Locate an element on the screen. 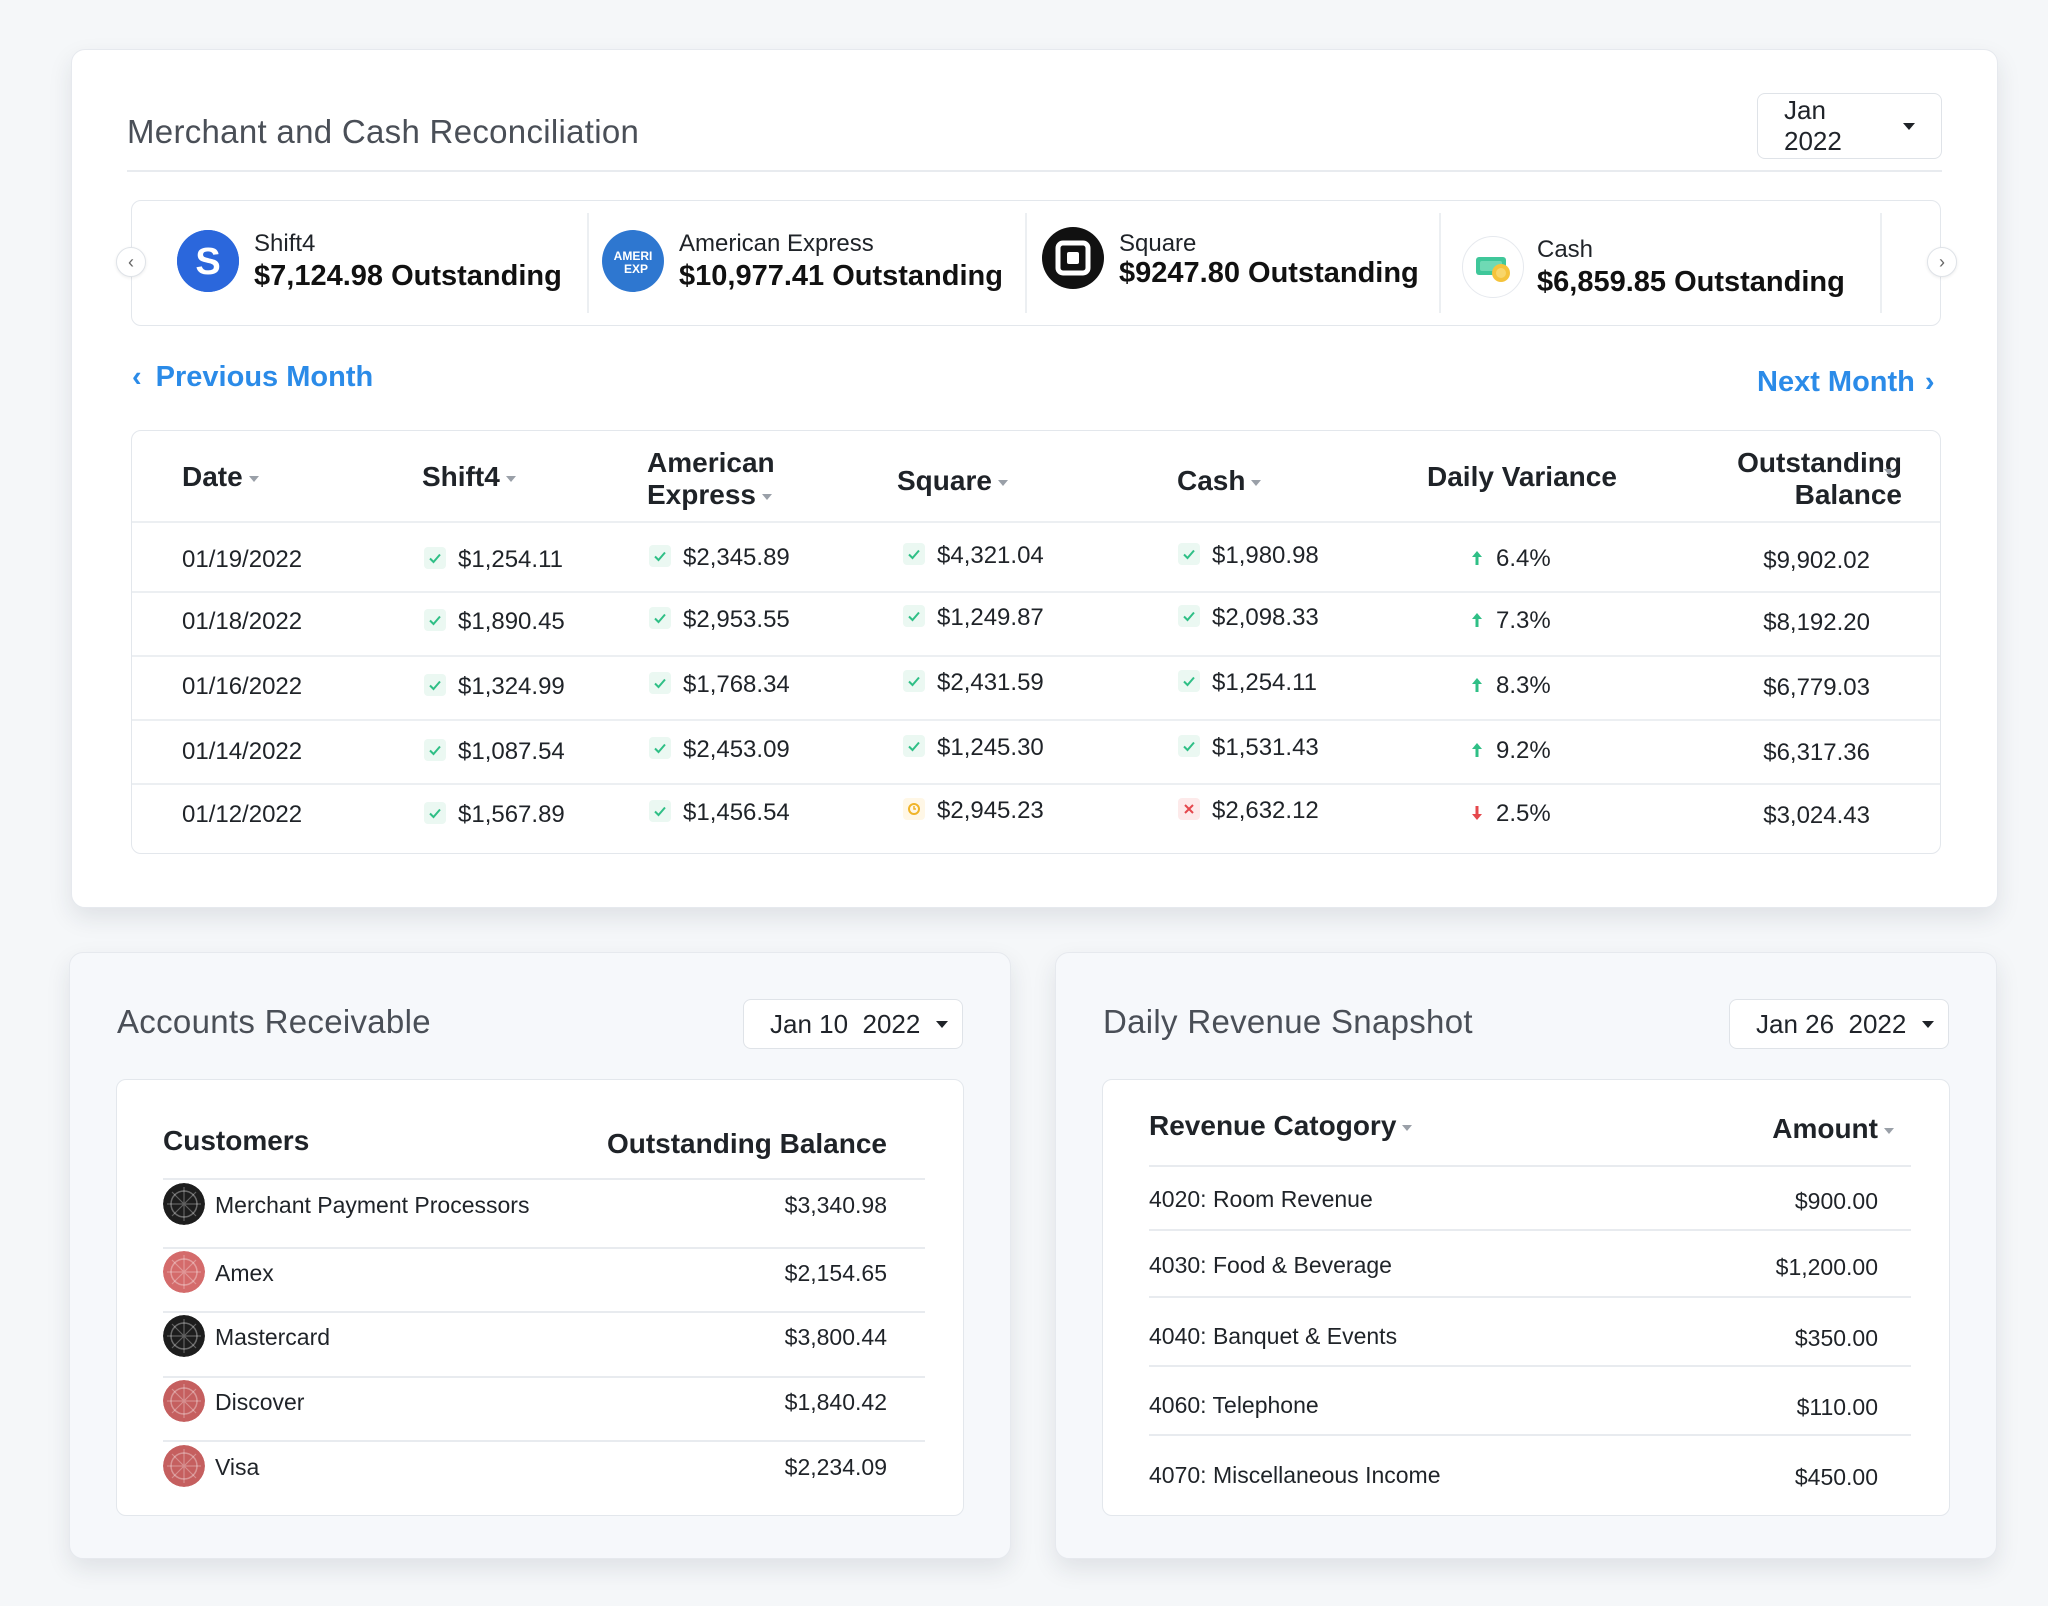  svg-text: S is located at coordinates (207, 262).